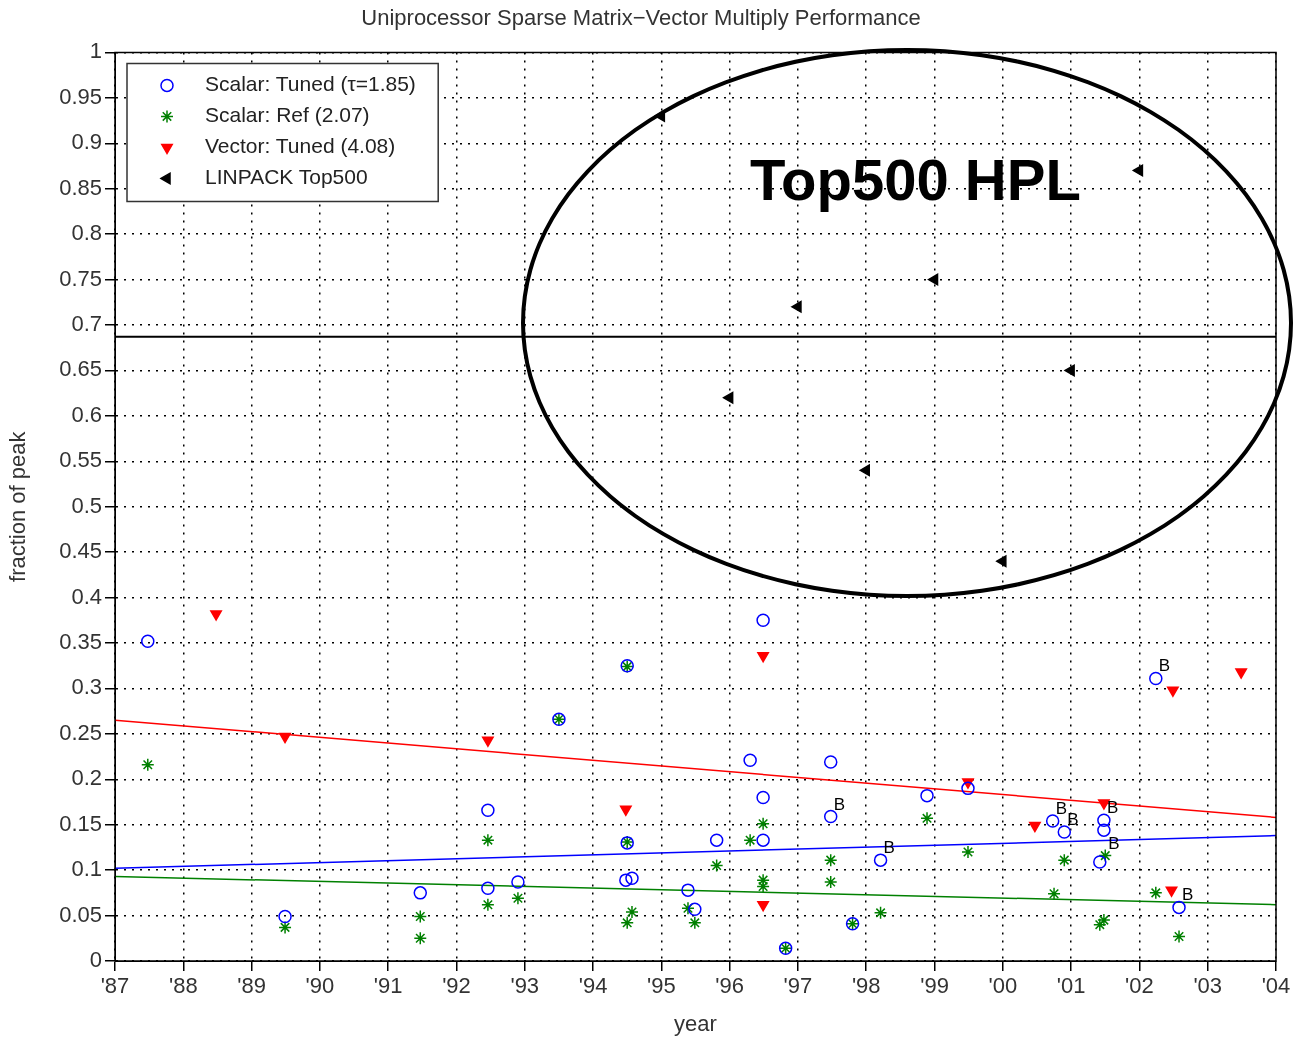 The image size is (1299, 1038). Describe the element at coordinates (86, 233) in the screenshot. I see `y-tick-label: 0.8` at that location.